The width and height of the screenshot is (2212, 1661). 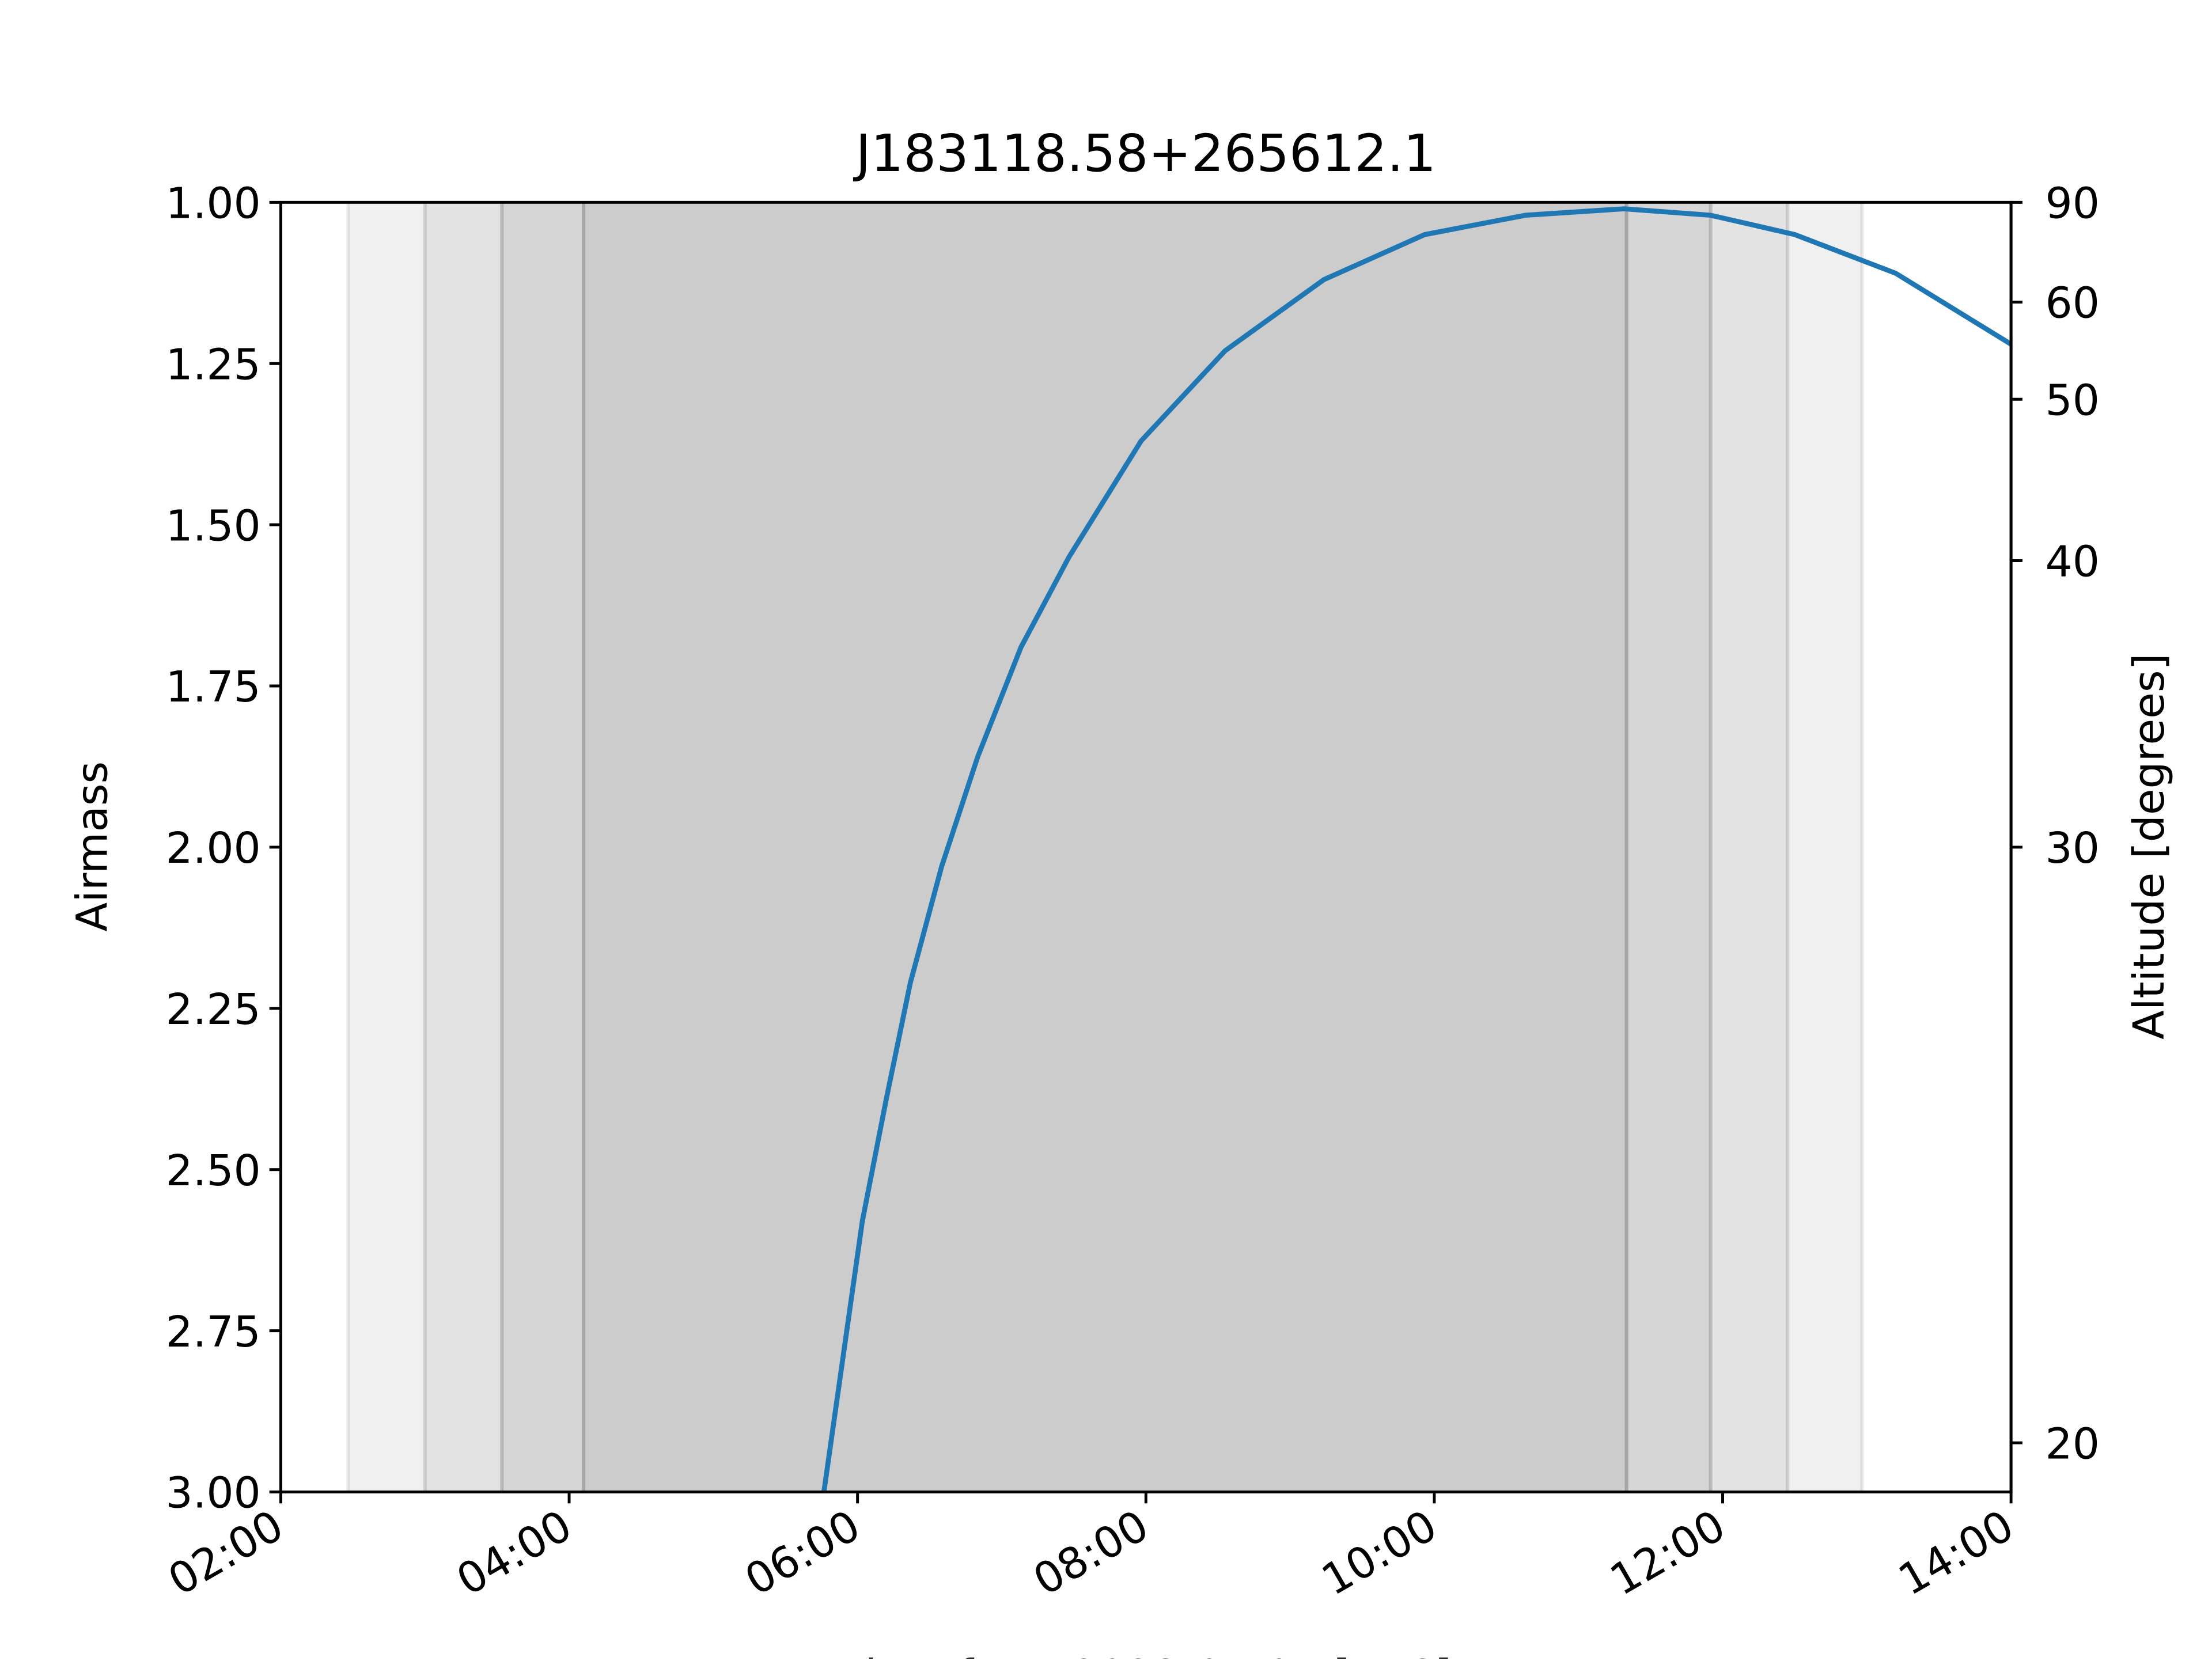 What do you see at coordinates (2073, 400) in the screenshot?
I see `y2-tick-label: 50` at bounding box center [2073, 400].